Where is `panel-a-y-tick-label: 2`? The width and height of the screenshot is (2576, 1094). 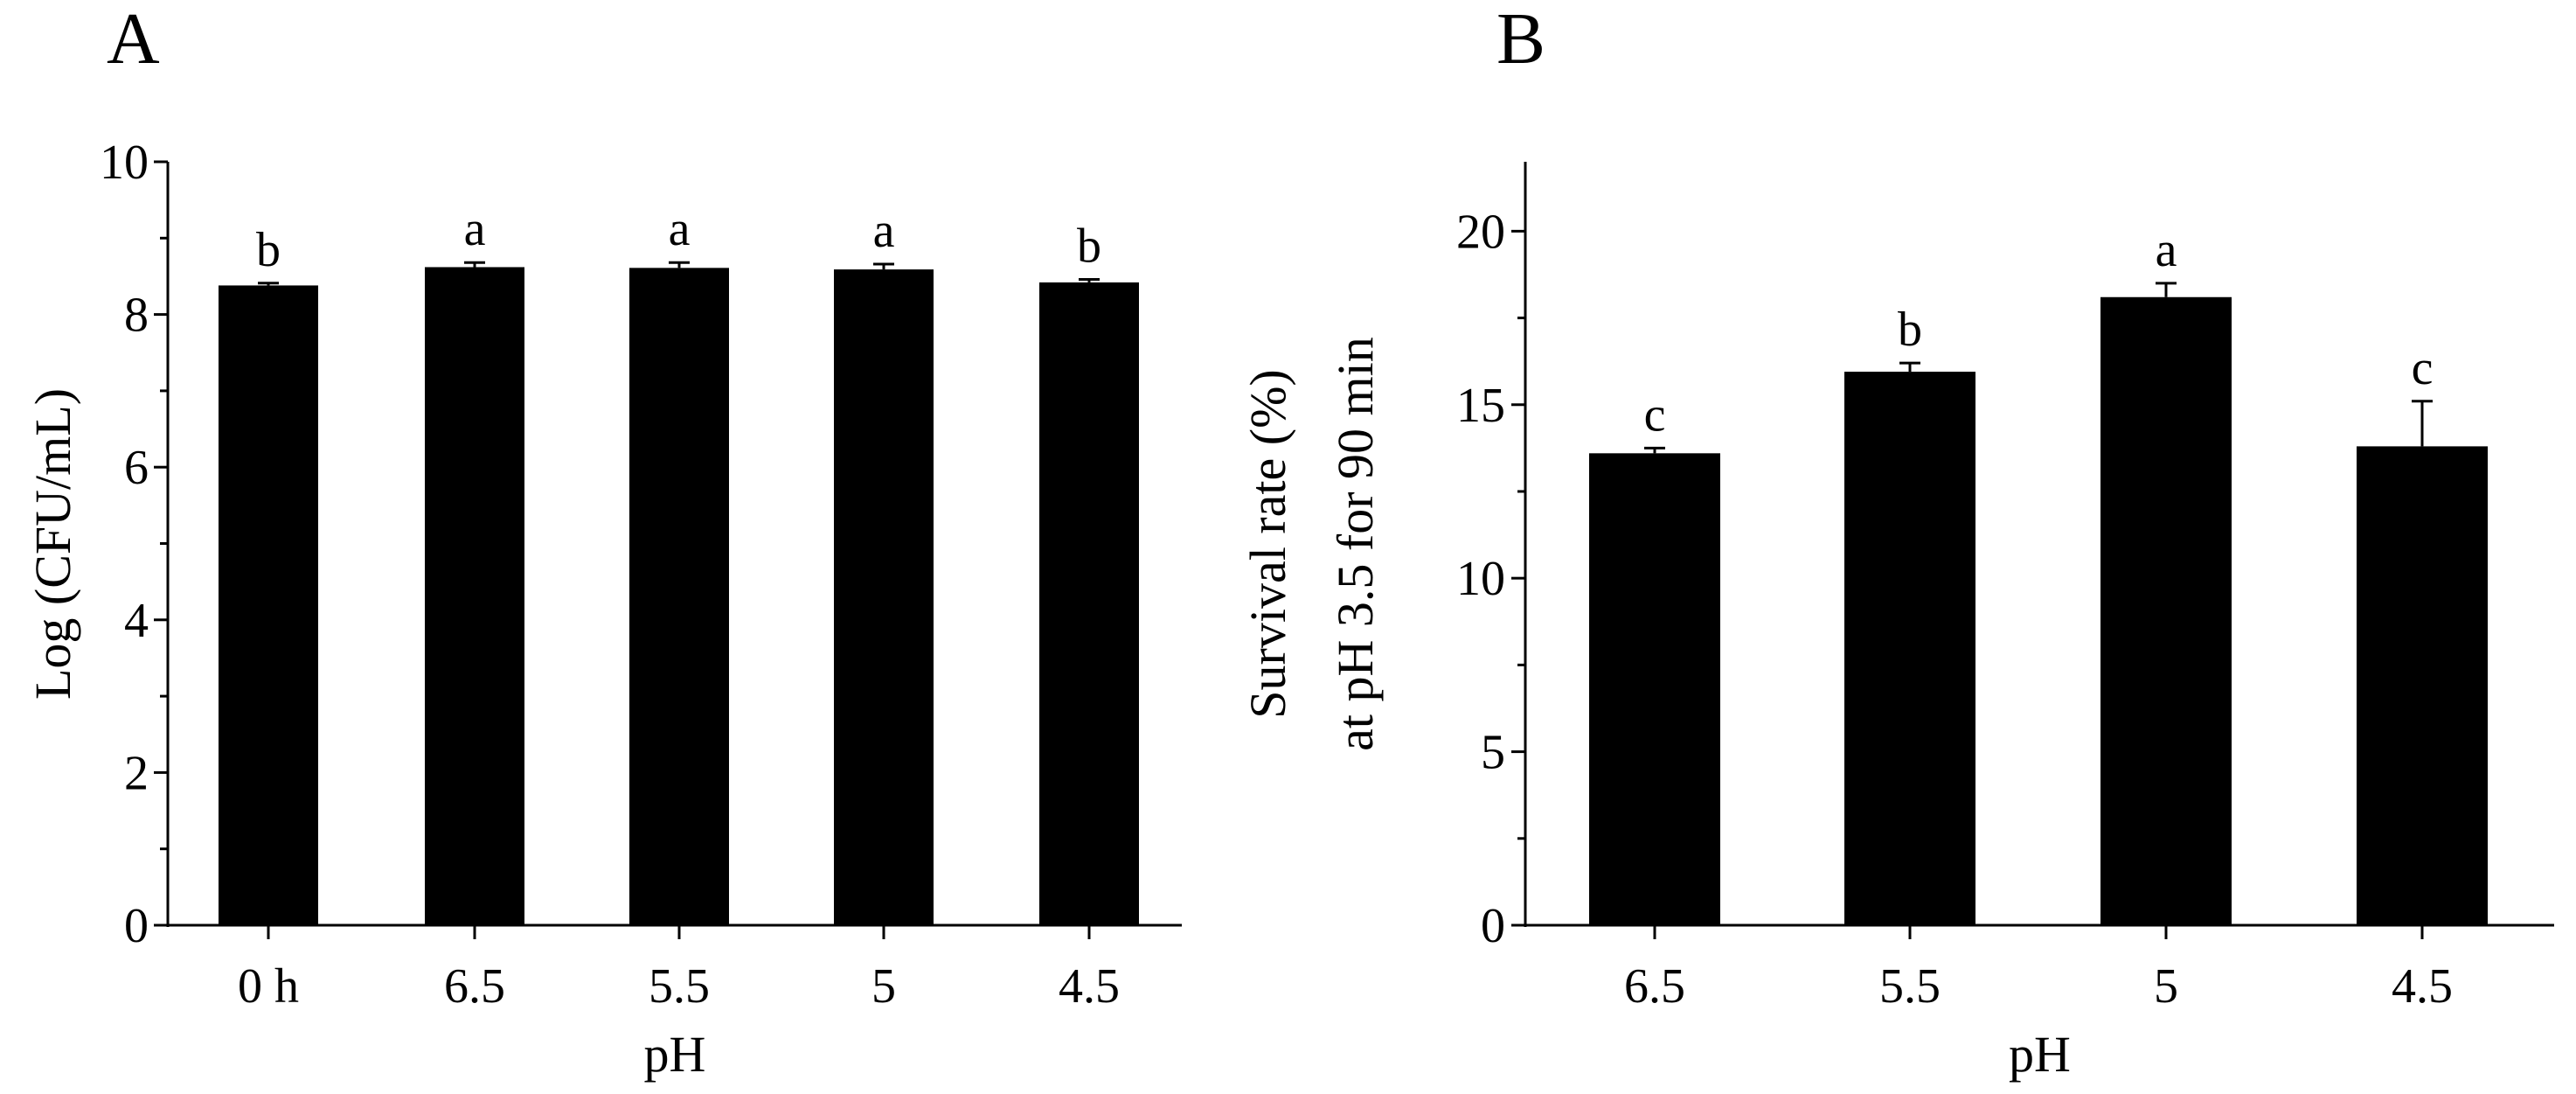
panel-a-y-tick-label: 2 is located at coordinates (136, 773).